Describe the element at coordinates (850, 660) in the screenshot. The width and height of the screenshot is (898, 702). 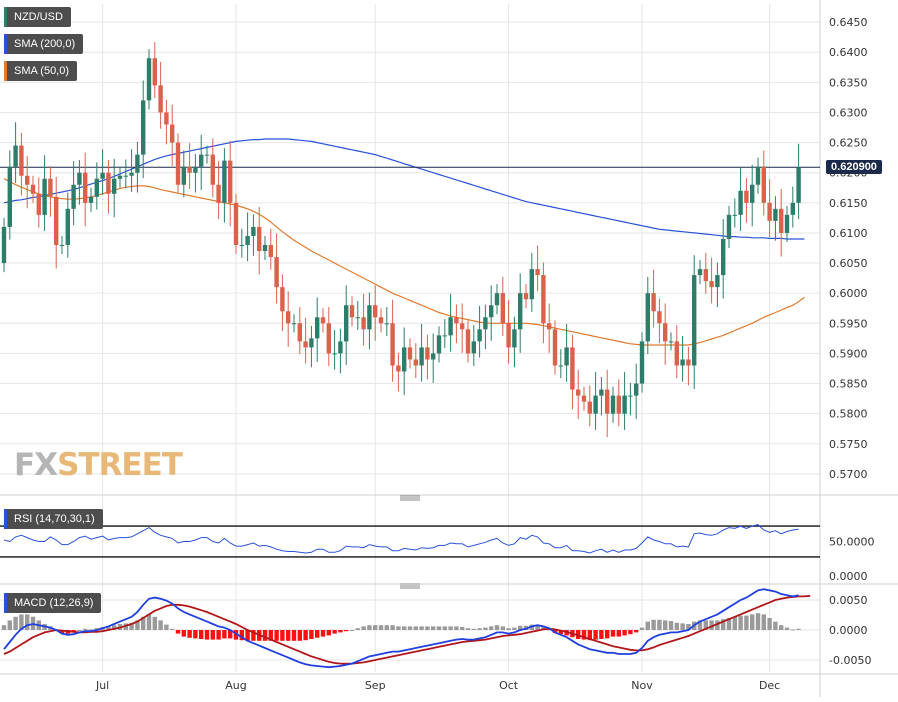
I see `macd-tick-label: -0.0050` at that location.